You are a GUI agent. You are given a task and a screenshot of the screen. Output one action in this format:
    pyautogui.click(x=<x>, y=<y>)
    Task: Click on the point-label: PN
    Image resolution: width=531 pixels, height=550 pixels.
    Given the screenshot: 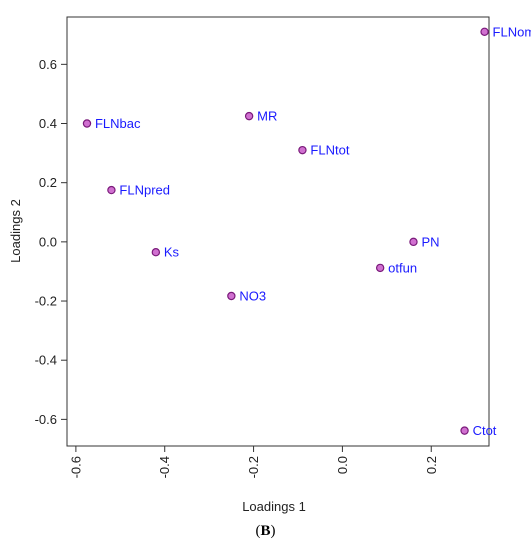 What is the action you would take?
    pyautogui.click(x=430, y=241)
    